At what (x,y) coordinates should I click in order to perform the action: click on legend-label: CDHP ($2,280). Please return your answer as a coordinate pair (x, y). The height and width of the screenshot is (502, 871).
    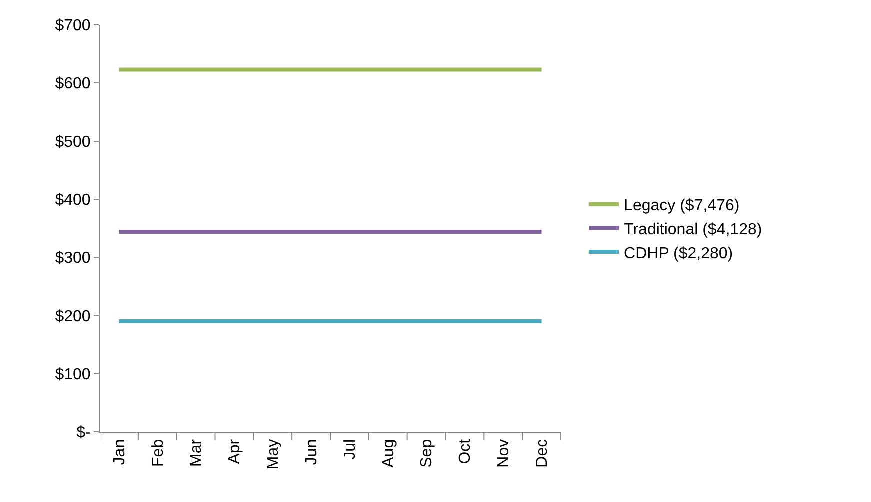
    Looking at the image, I should click on (679, 253).